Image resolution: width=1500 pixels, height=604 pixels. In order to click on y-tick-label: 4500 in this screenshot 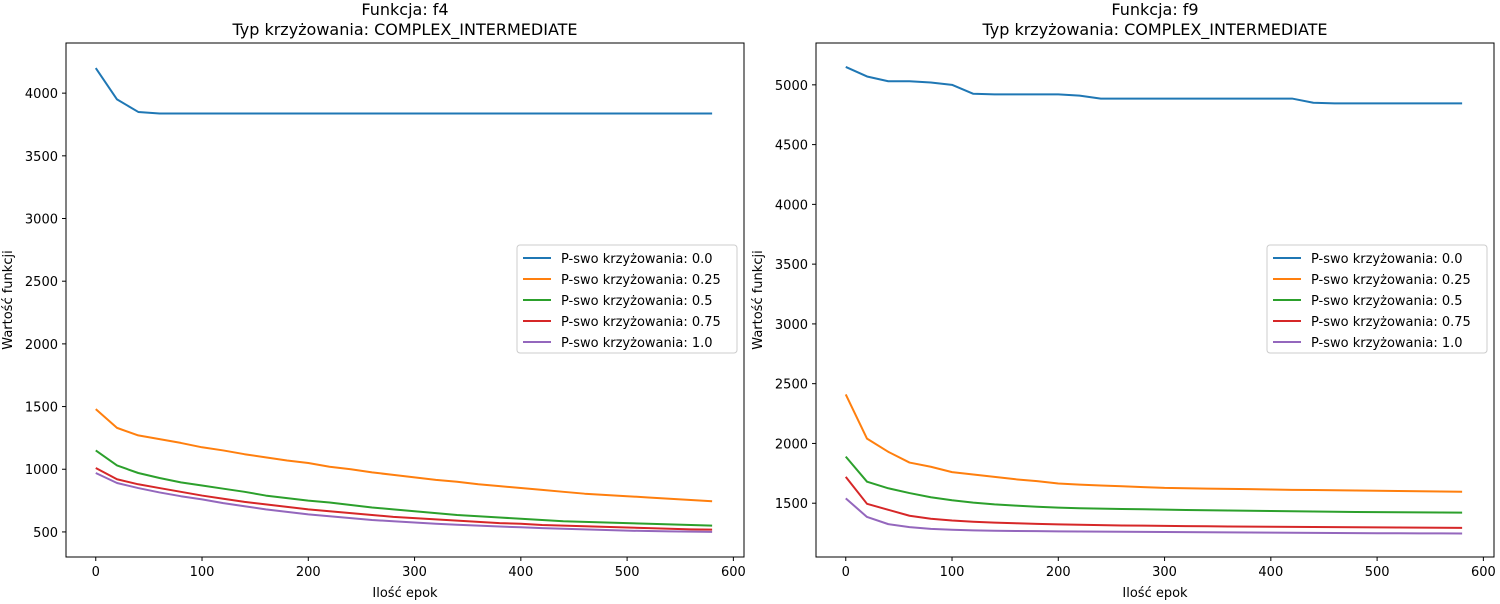, I will do `click(791, 146)`.